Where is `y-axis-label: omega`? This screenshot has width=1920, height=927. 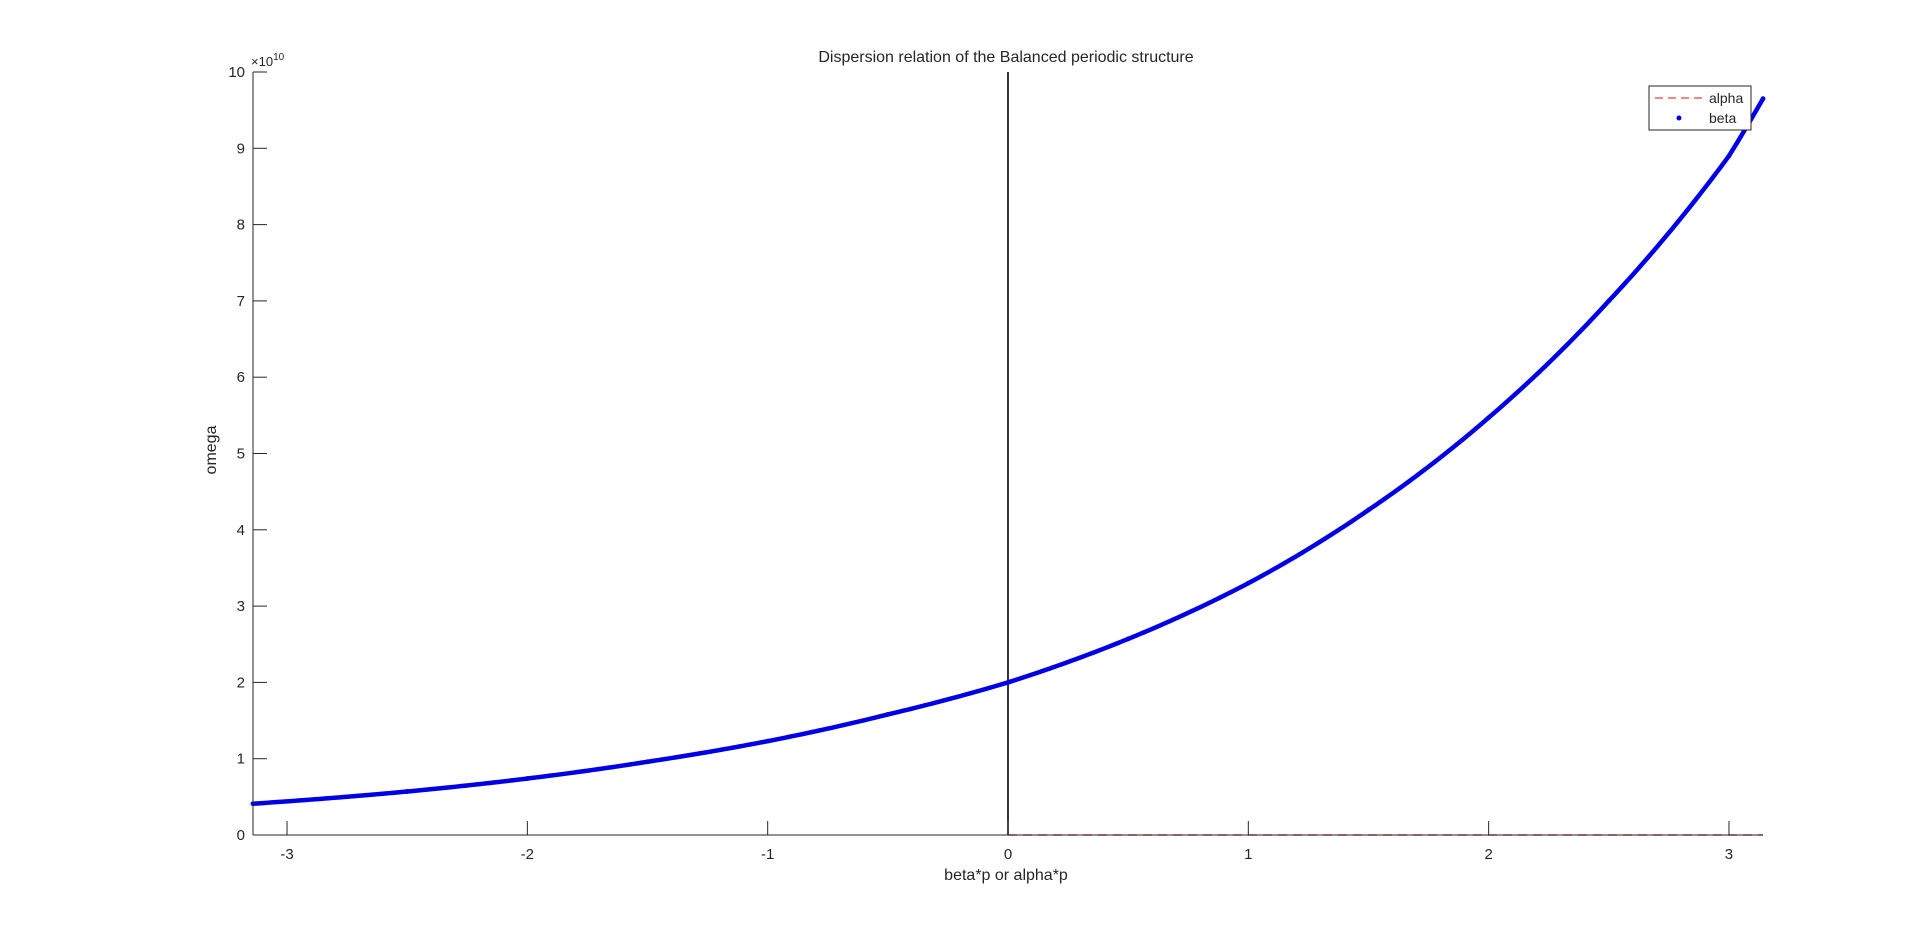
y-axis-label: omega is located at coordinates (211, 449).